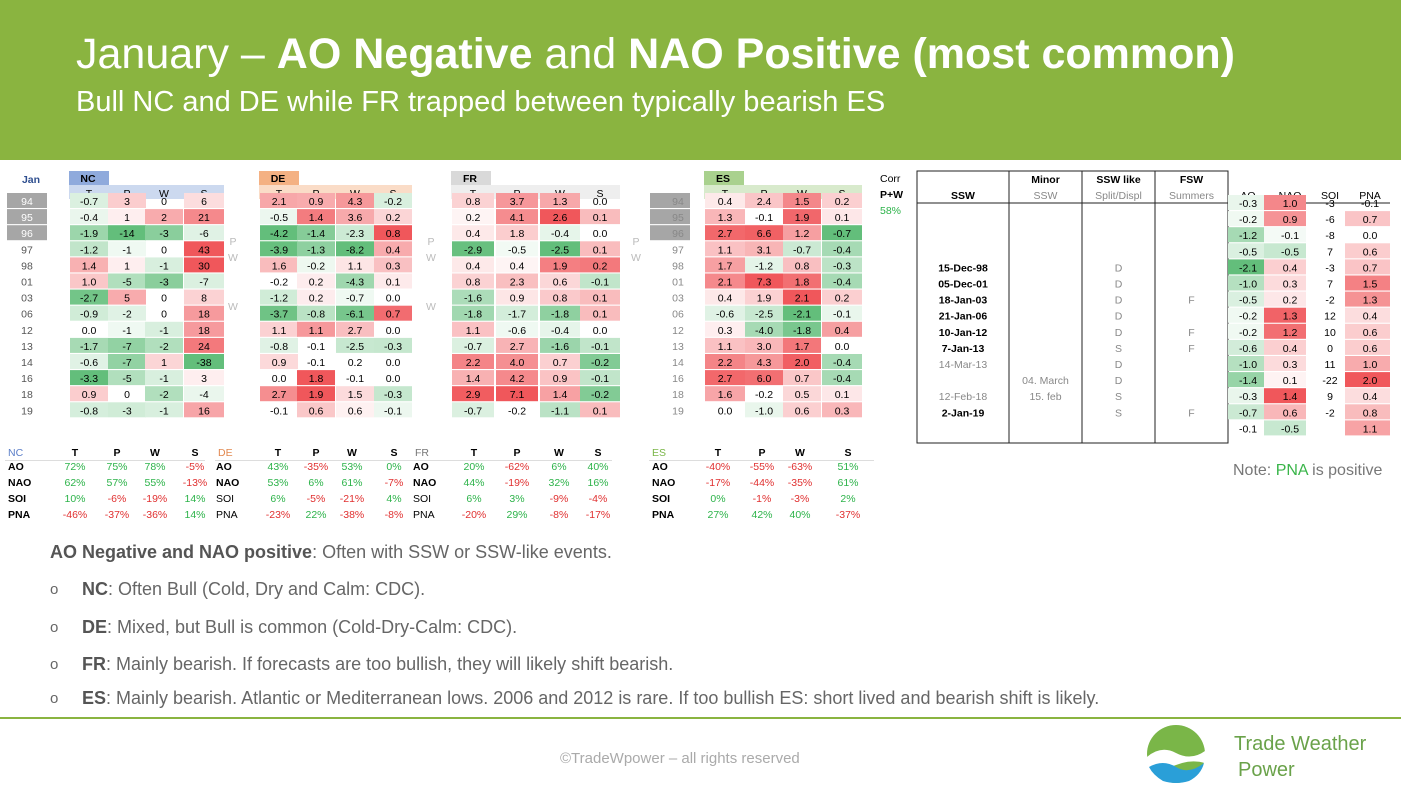 Image resolution: width=1401 pixels, height=788 pixels. Describe the element at coordinates (963, 268) in the screenshot. I see `ssw-date: 15-Dec-98` at that location.